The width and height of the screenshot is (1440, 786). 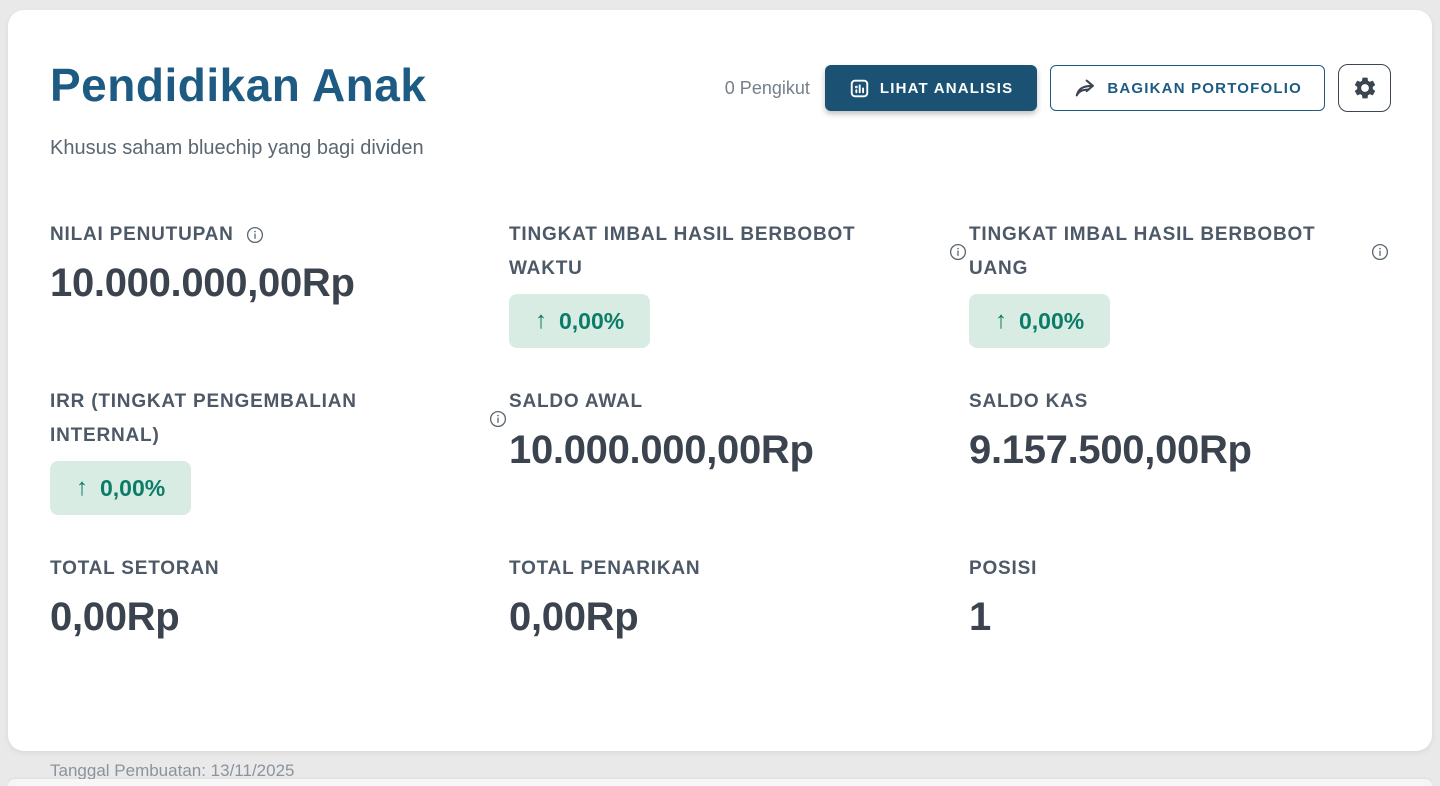 I want to click on bar-chart-icon, so click(x=859, y=88).